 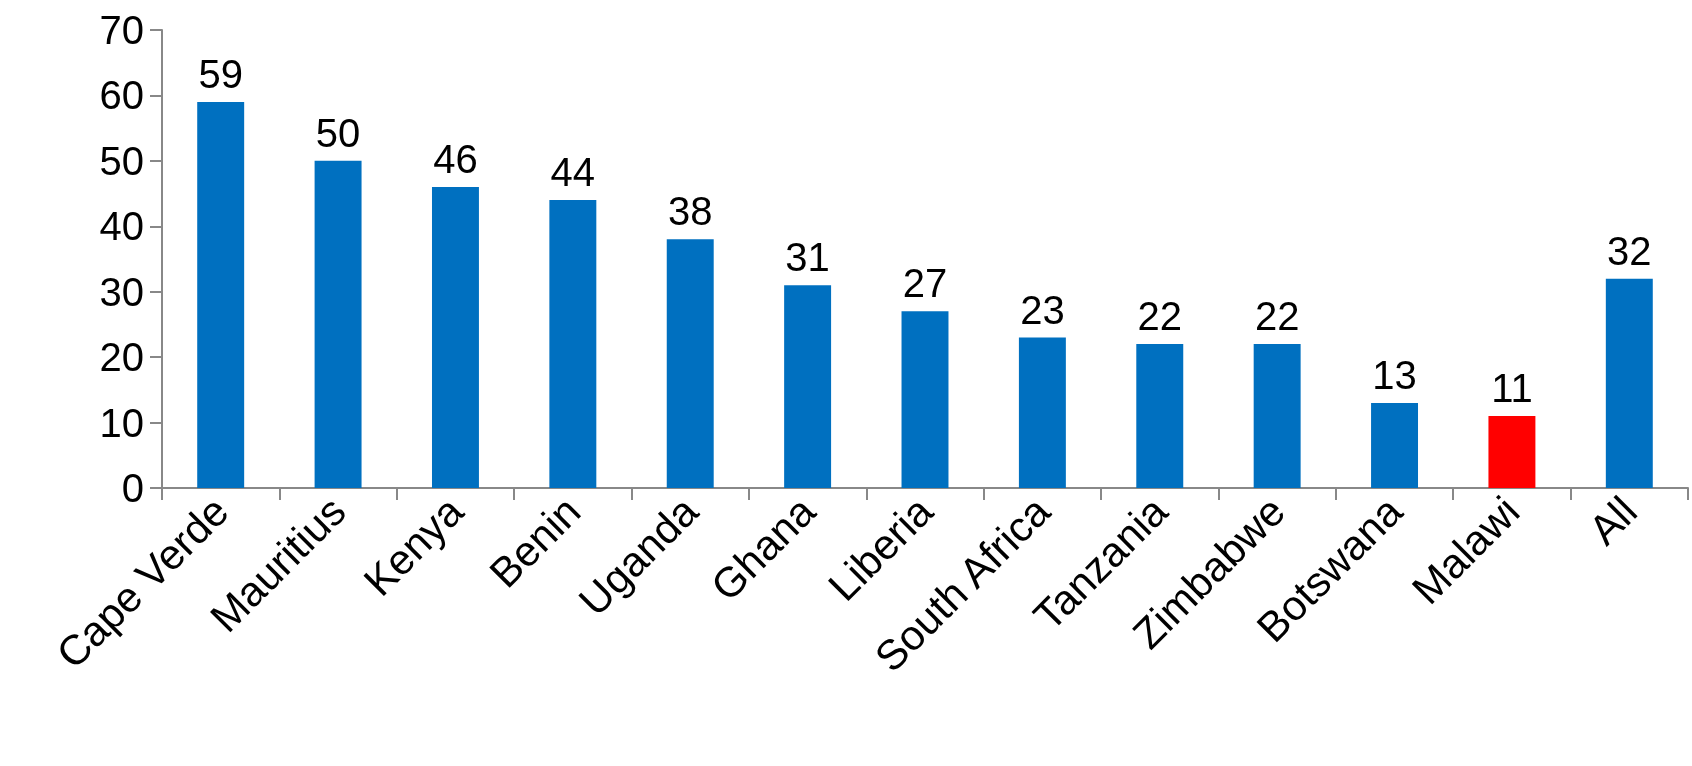 What do you see at coordinates (121, 95) in the screenshot?
I see `y-tick-label: 60` at bounding box center [121, 95].